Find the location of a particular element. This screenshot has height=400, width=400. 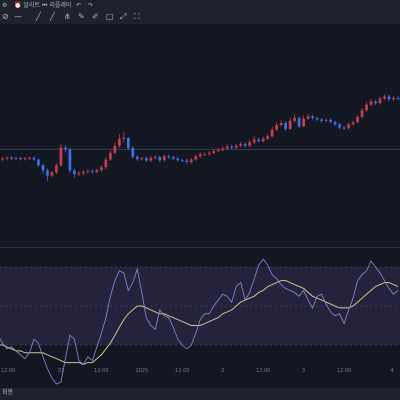

alerts-button: ⏰ 알리트 is located at coordinates (27, 6).